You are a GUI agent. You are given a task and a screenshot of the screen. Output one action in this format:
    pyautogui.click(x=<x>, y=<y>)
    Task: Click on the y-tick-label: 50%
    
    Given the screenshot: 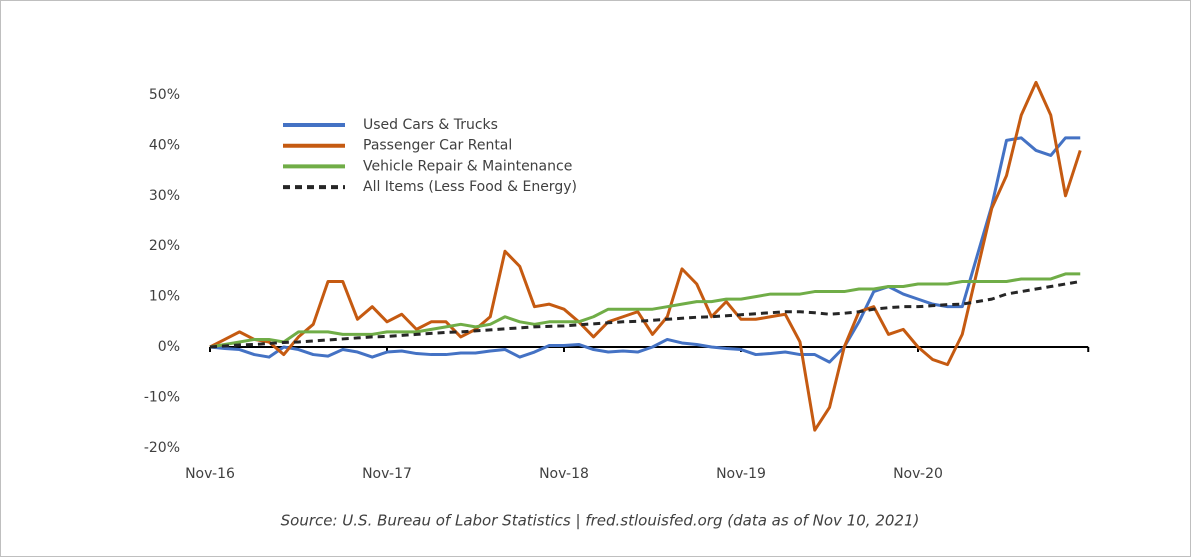 What is the action you would take?
    pyautogui.click(x=164, y=95)
    